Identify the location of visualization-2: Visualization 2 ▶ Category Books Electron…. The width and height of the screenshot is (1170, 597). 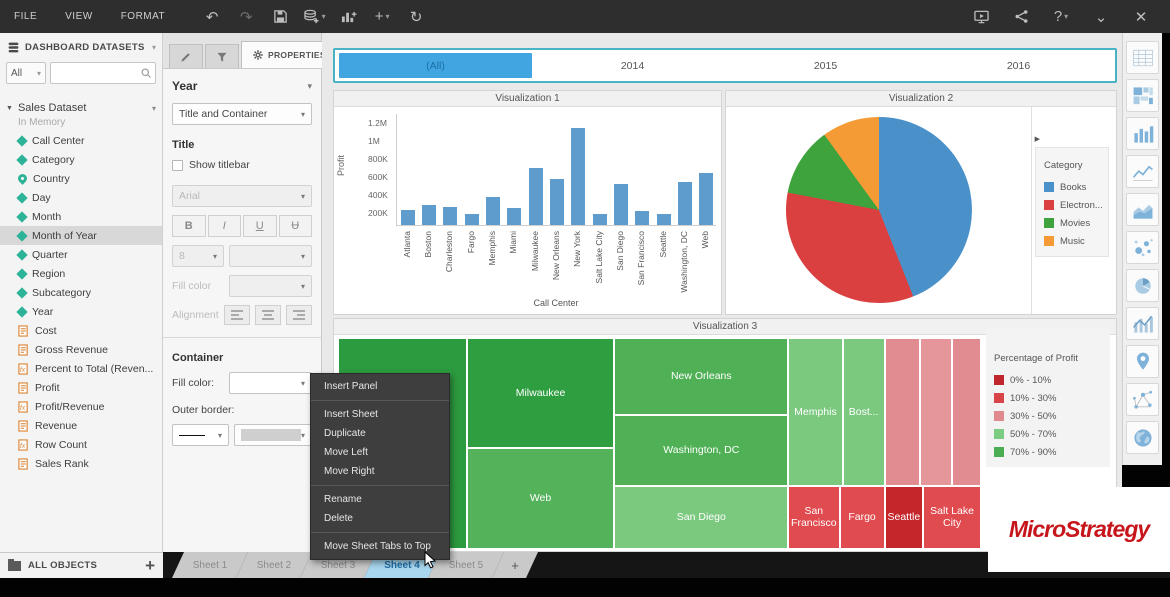
(921, 202).